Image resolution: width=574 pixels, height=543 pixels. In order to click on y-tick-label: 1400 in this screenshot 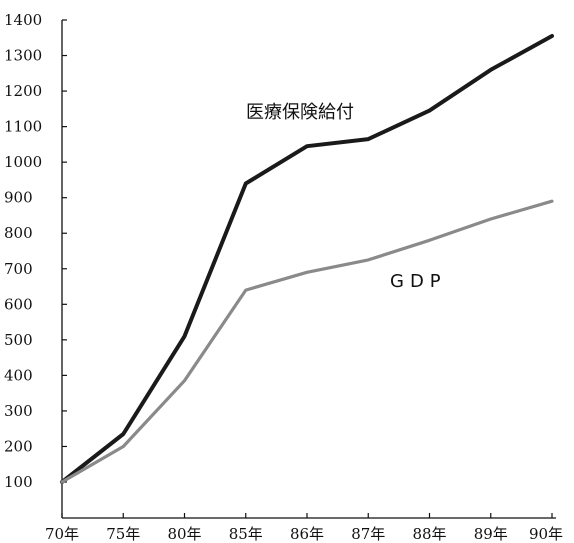, I will do `click(23, 20)`.